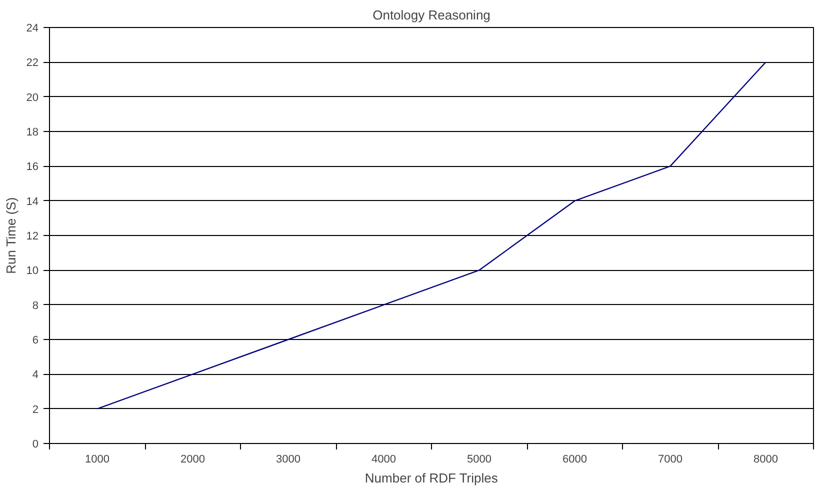 Image resolution: width=833 pixels, height=488 pixels. I want to click on y-tick-label: 8, so click(35, 306).